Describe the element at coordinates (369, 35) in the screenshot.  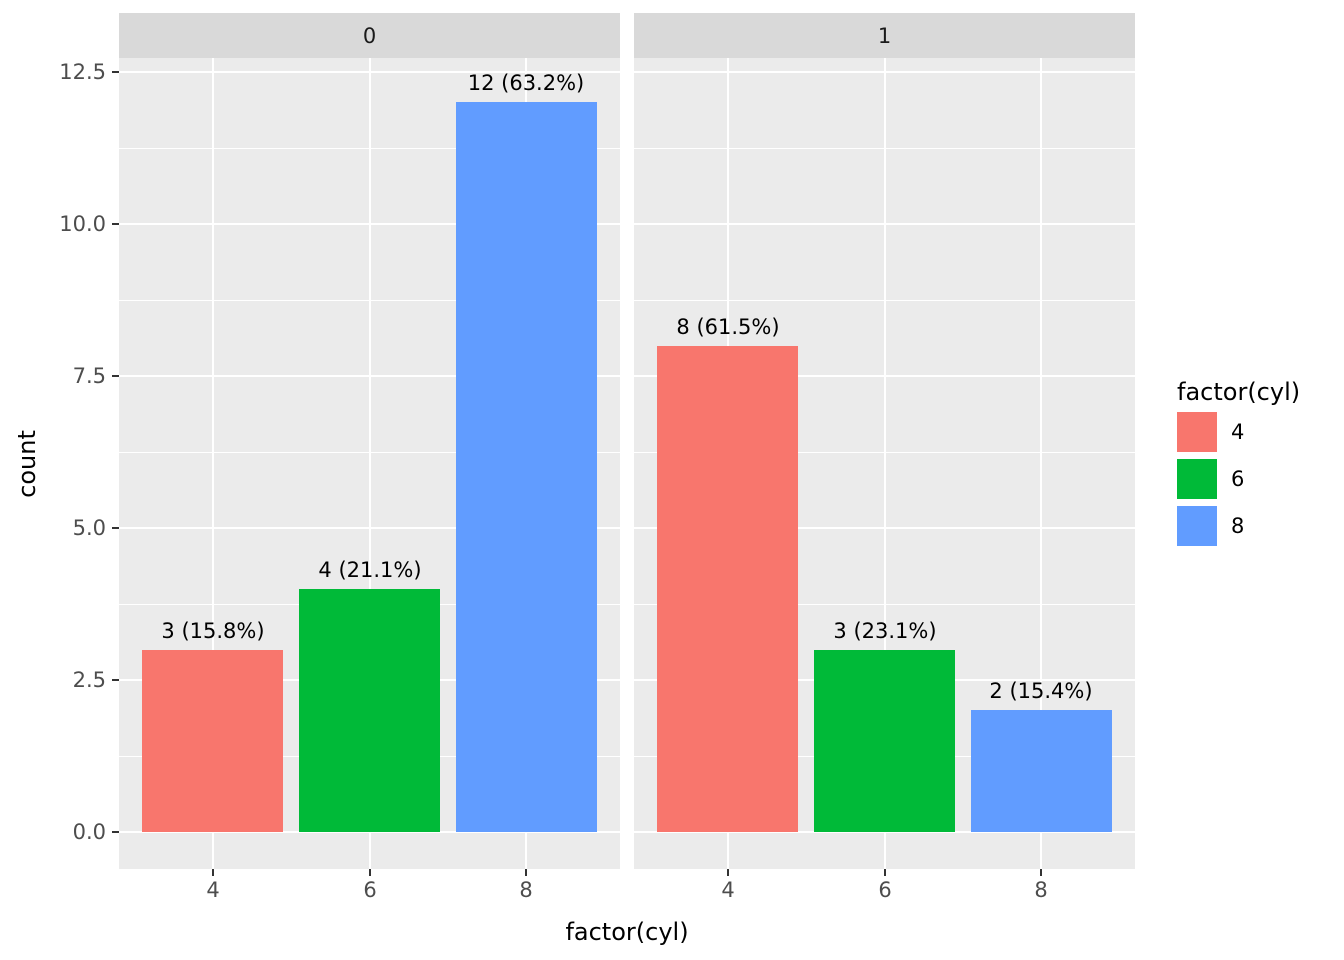
I see `facet-strip: 0` at that location.